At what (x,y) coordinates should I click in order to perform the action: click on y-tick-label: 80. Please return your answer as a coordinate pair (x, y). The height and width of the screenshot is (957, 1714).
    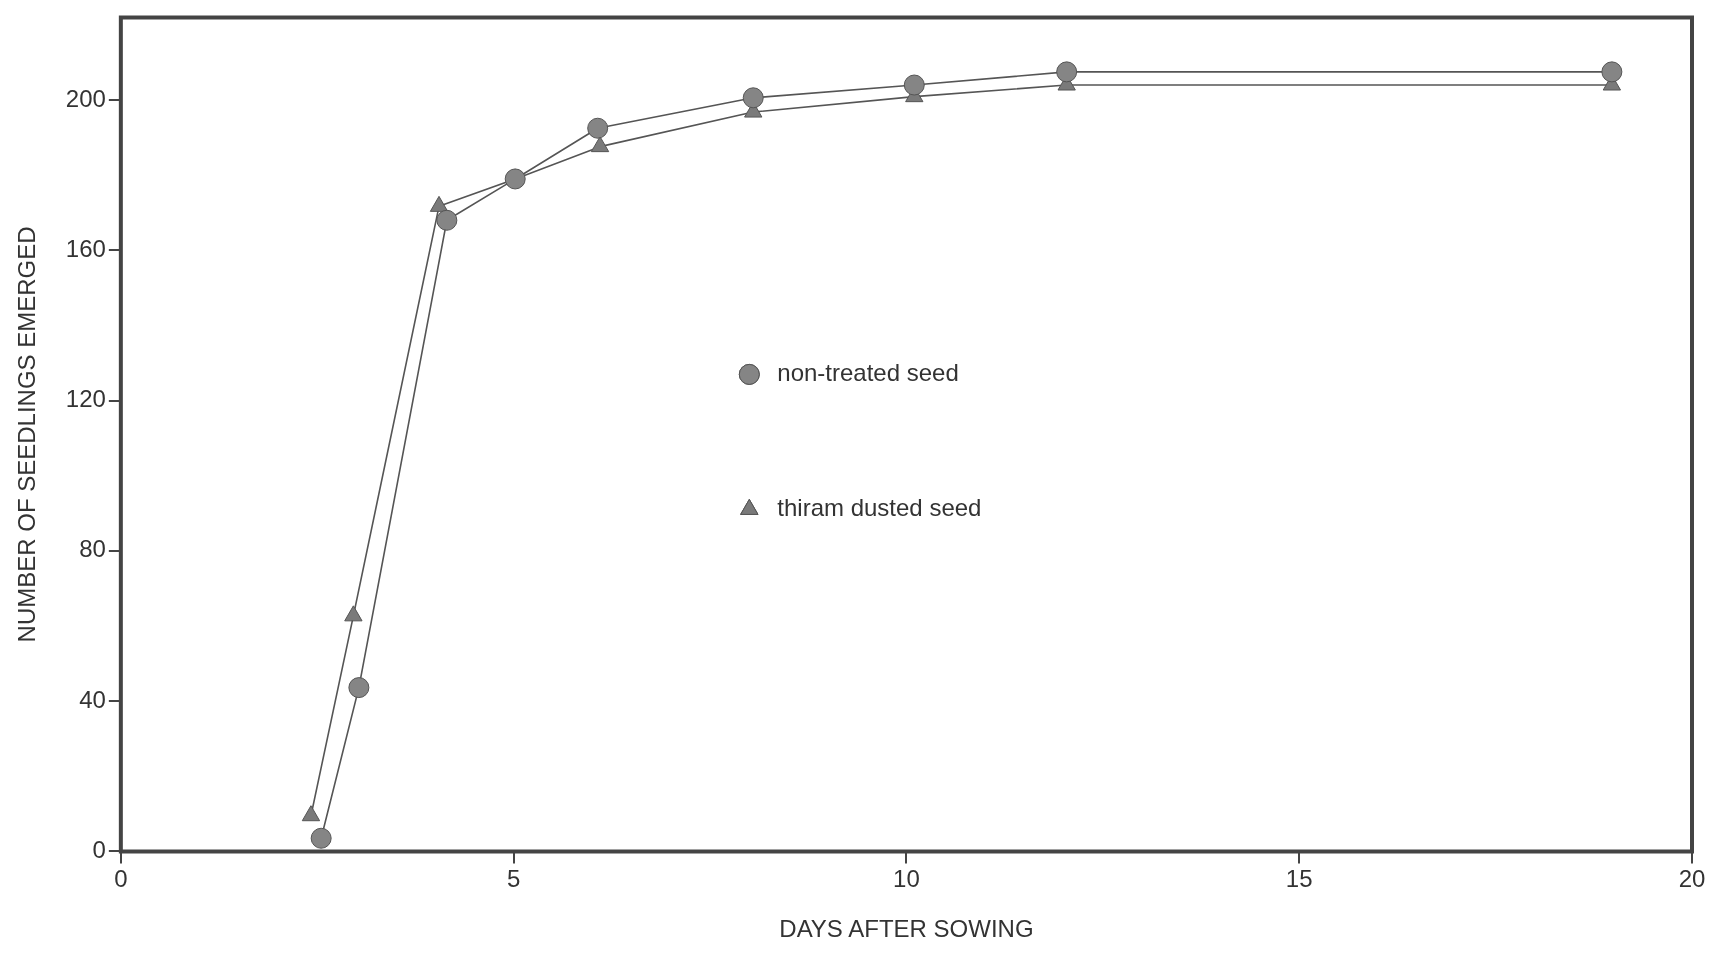
    Looking at the image, I should click on (92, 549).